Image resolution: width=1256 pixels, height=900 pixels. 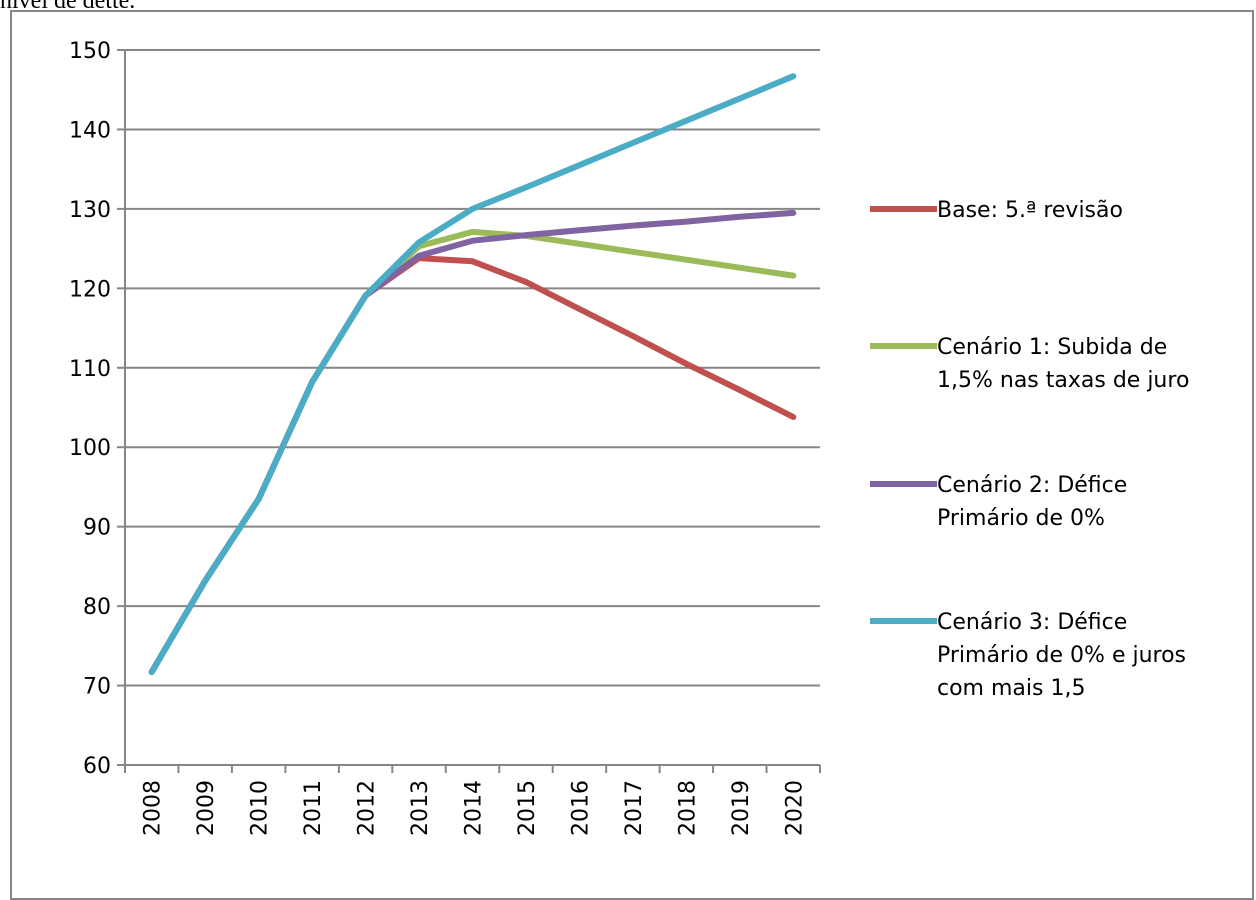 I want to click on x-tick-label: 2010, so click(x=260, y=808).